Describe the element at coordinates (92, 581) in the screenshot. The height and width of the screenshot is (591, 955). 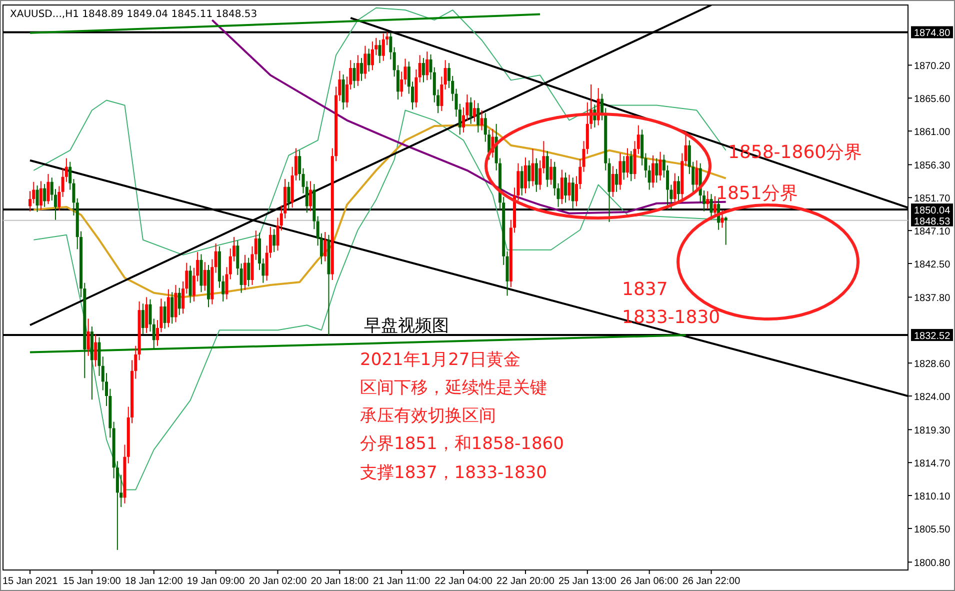
I see `x-tick-label: 15 Jan 19:00` at that location.